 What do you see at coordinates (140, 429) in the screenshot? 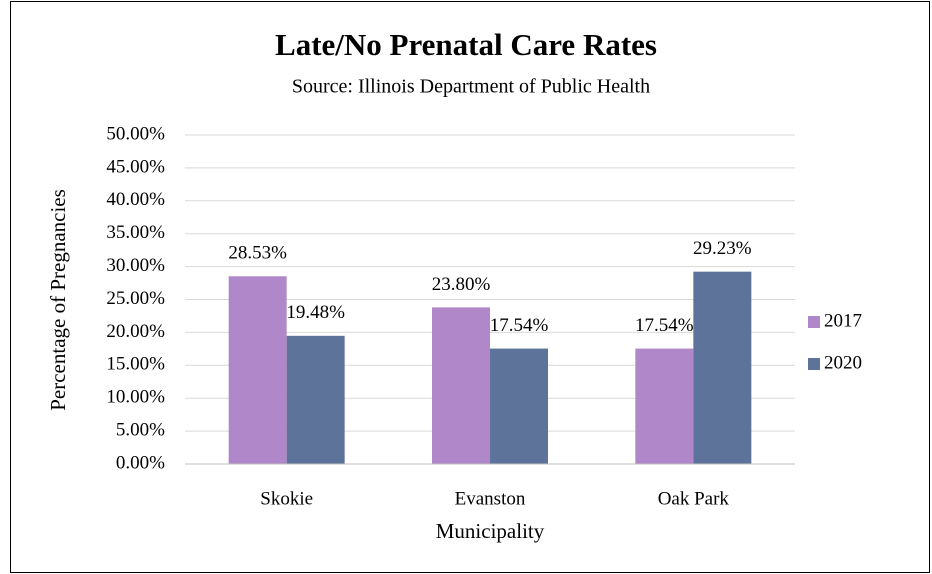
I see `y-tick-label: 5.00%` at bounding box center [140, 429].